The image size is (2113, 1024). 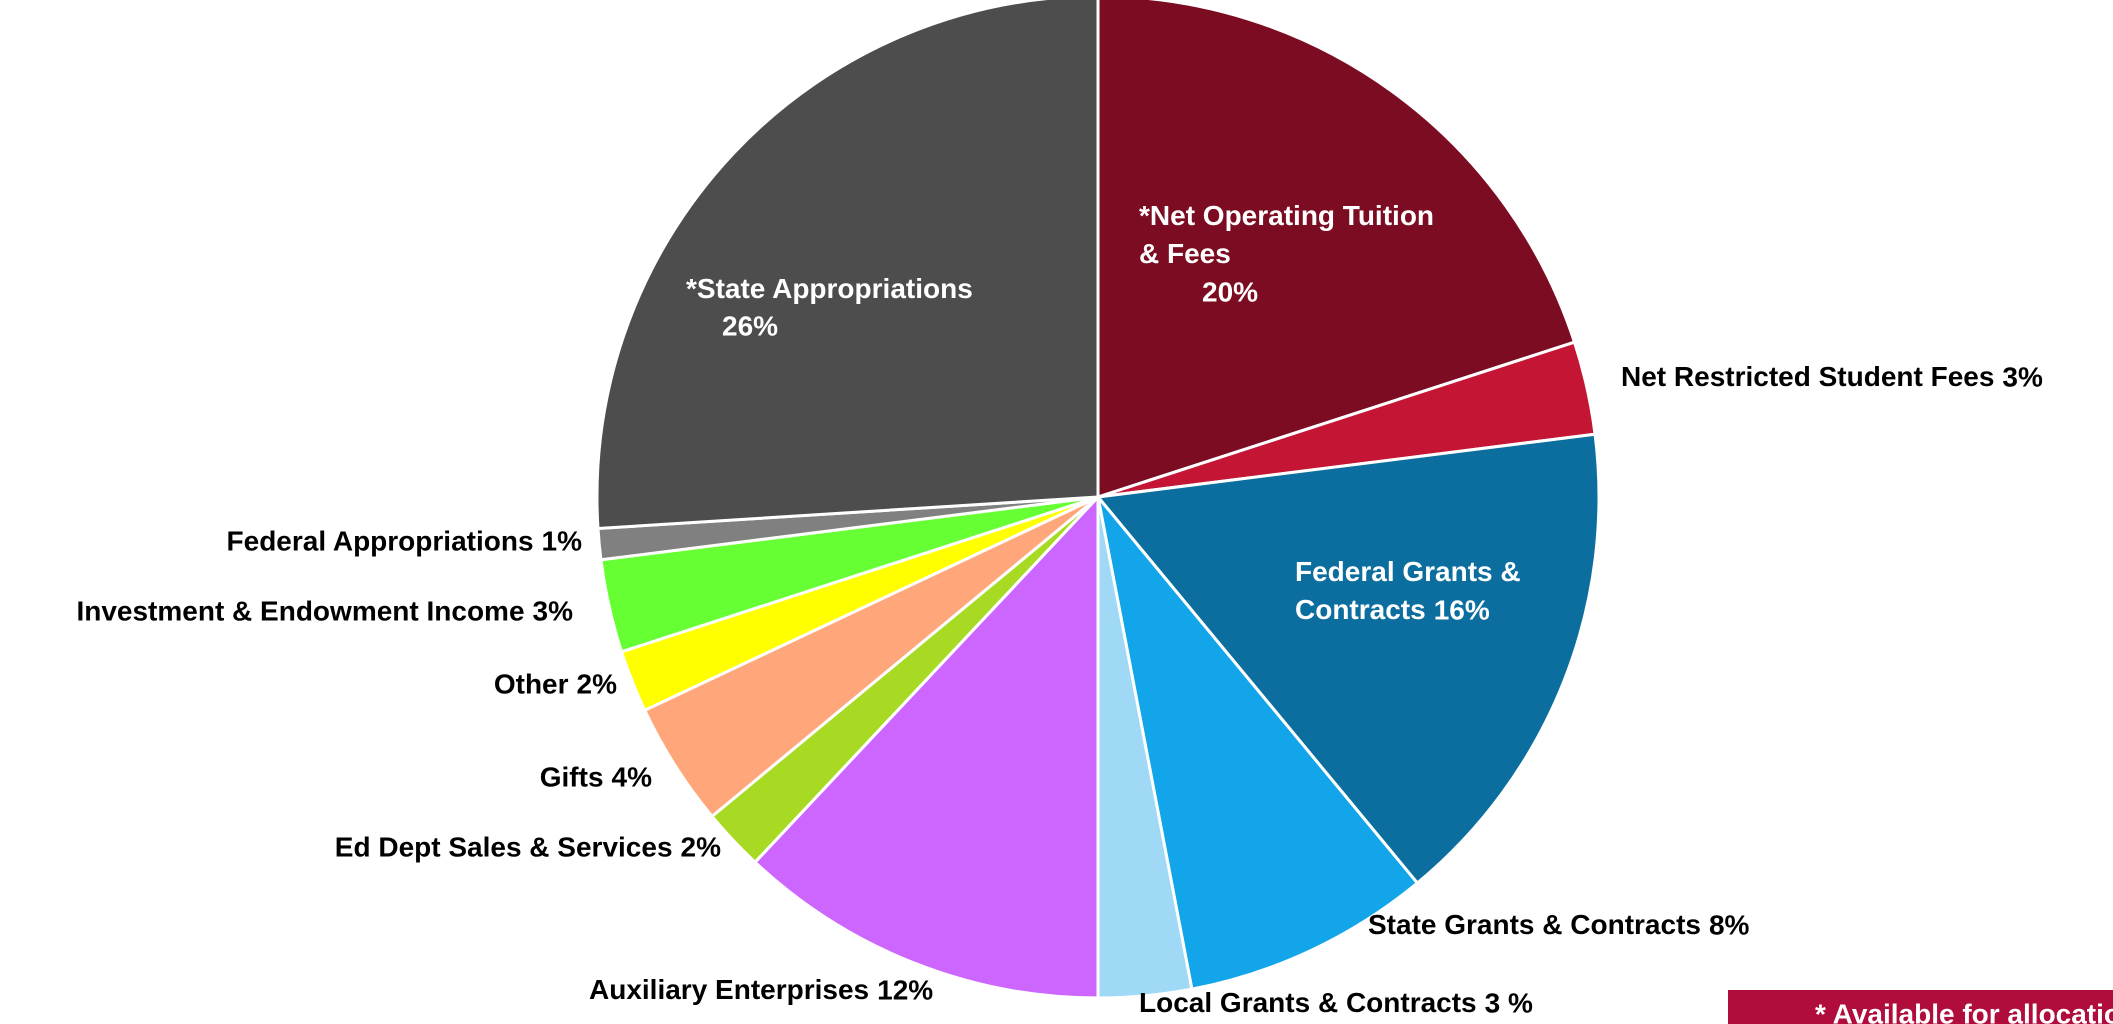 I want to click on slice-label: Local Grants & Contracts, so click(x=1308, y=1002).